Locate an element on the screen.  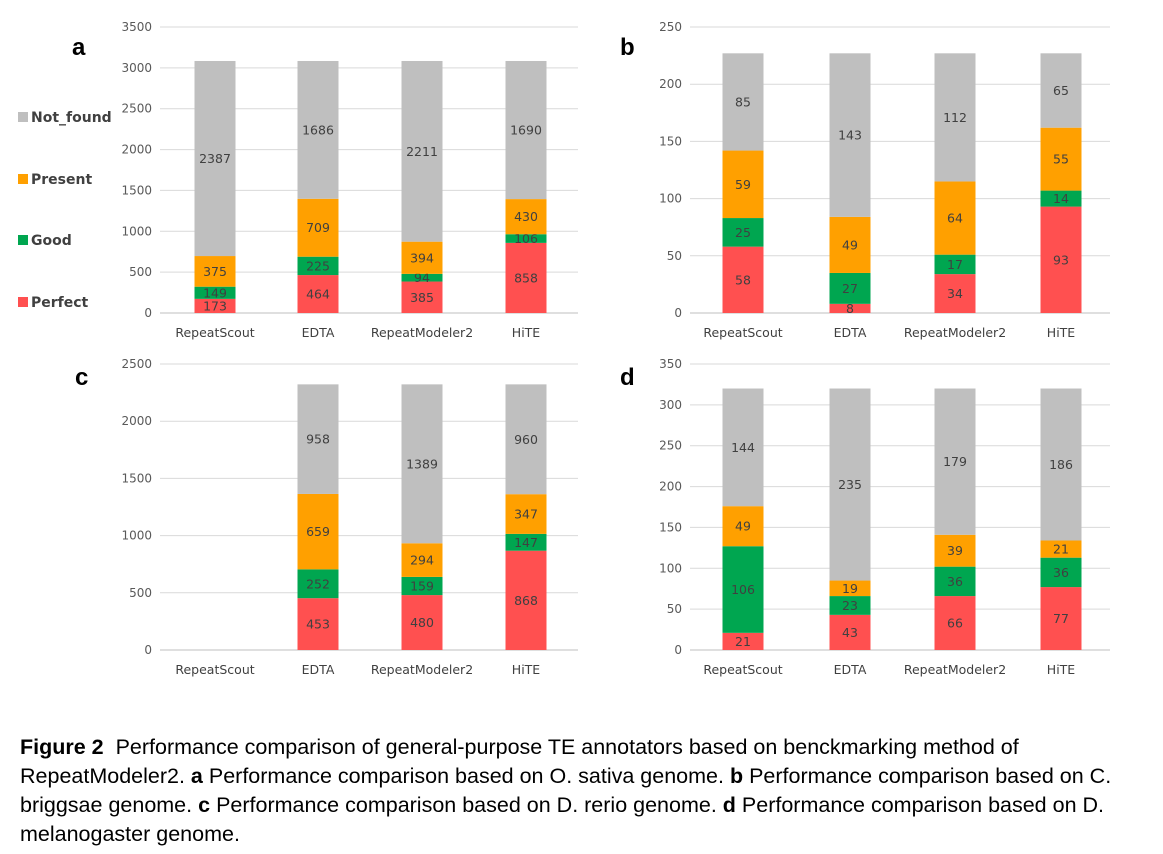
data-label: 19 is located at coordinates (850, 588).